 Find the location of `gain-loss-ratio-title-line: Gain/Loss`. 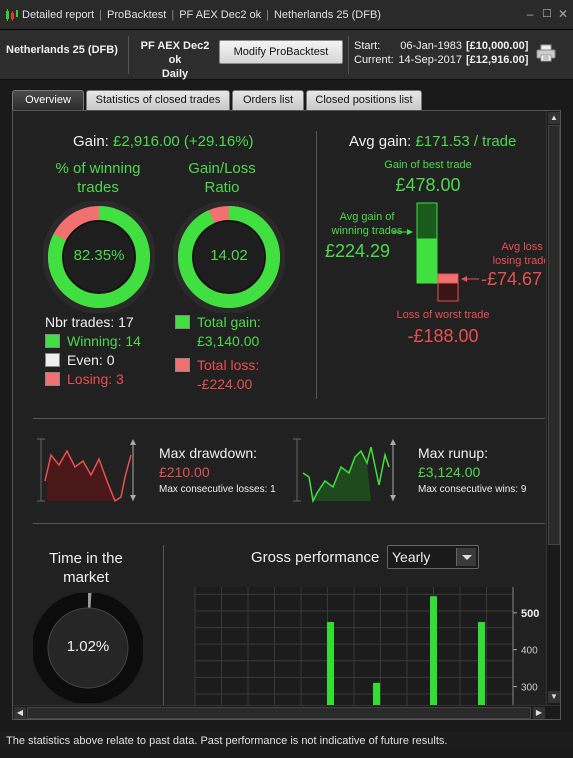

gain-loss-ratio-title-line: Gain/Loss is located at coordinates (222, 168).